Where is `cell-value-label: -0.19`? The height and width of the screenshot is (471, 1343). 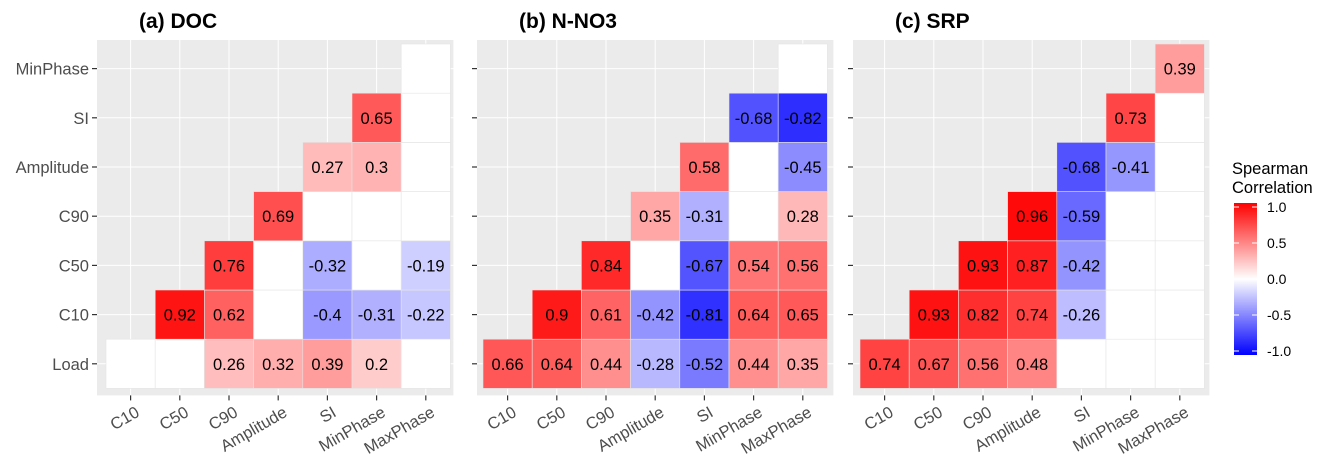
cell-value-label: -0.19 is located at coordinates (426, 266).